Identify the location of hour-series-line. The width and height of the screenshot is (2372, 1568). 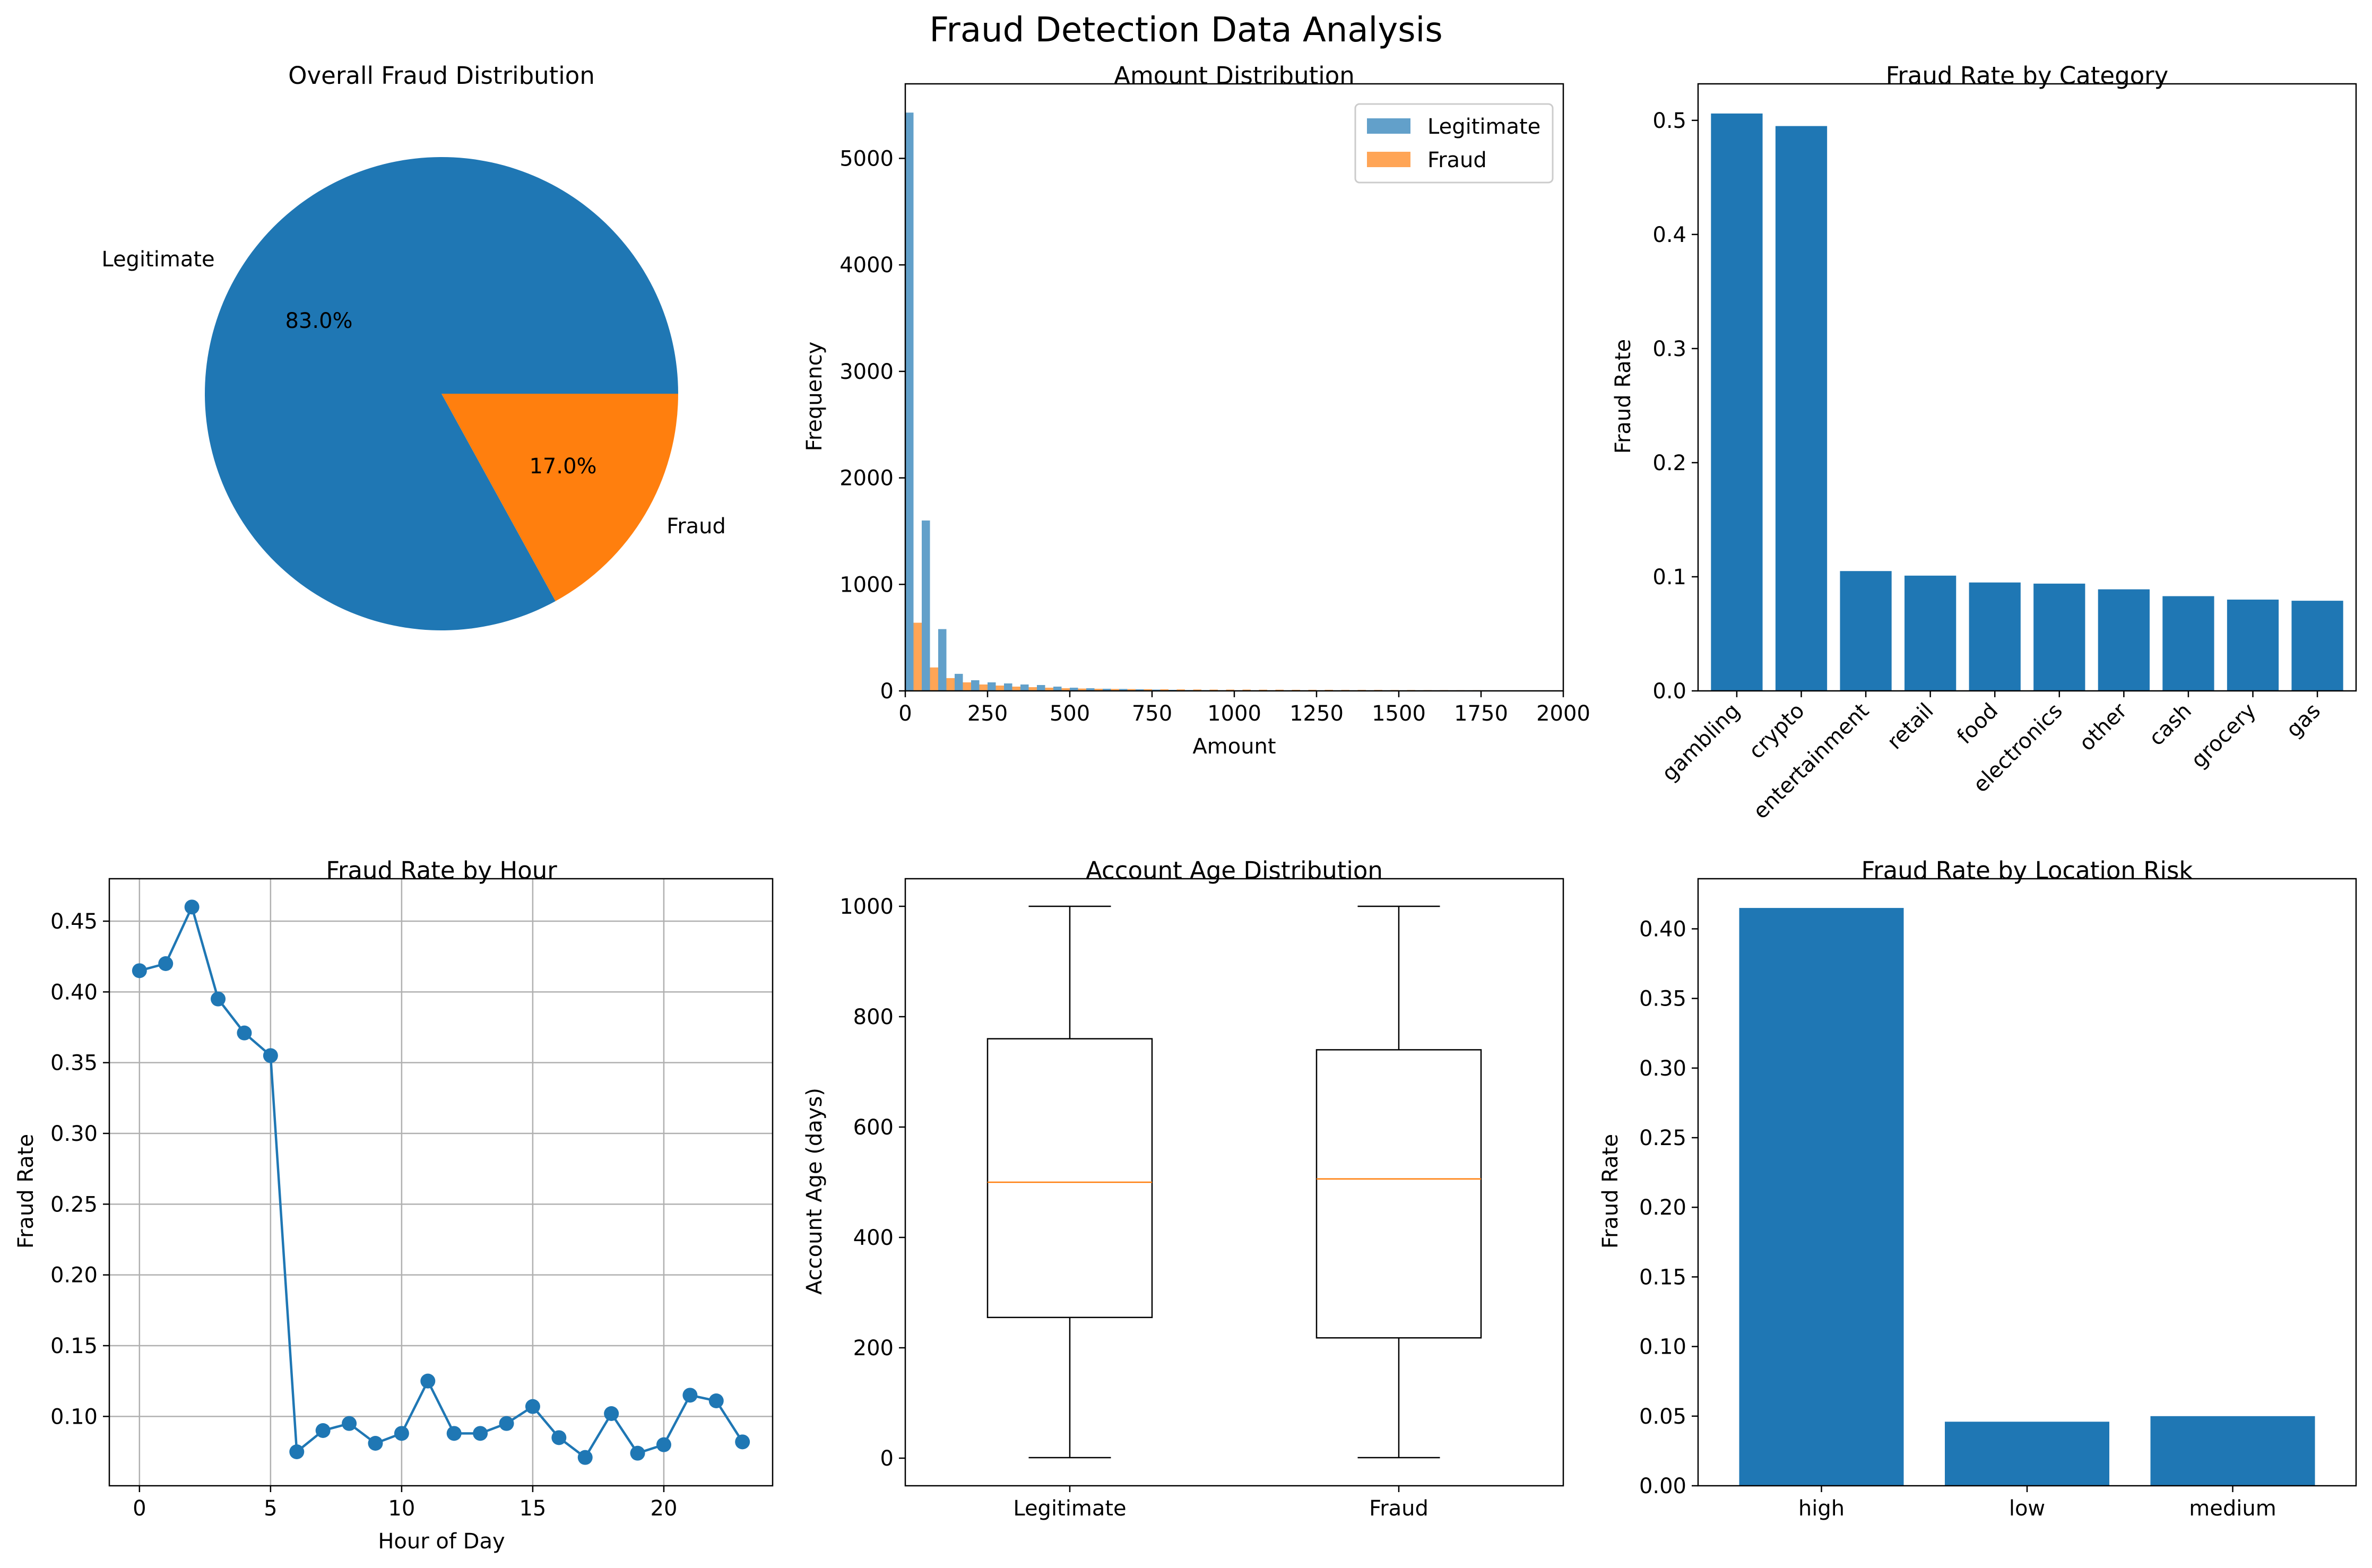
(442, 1181).